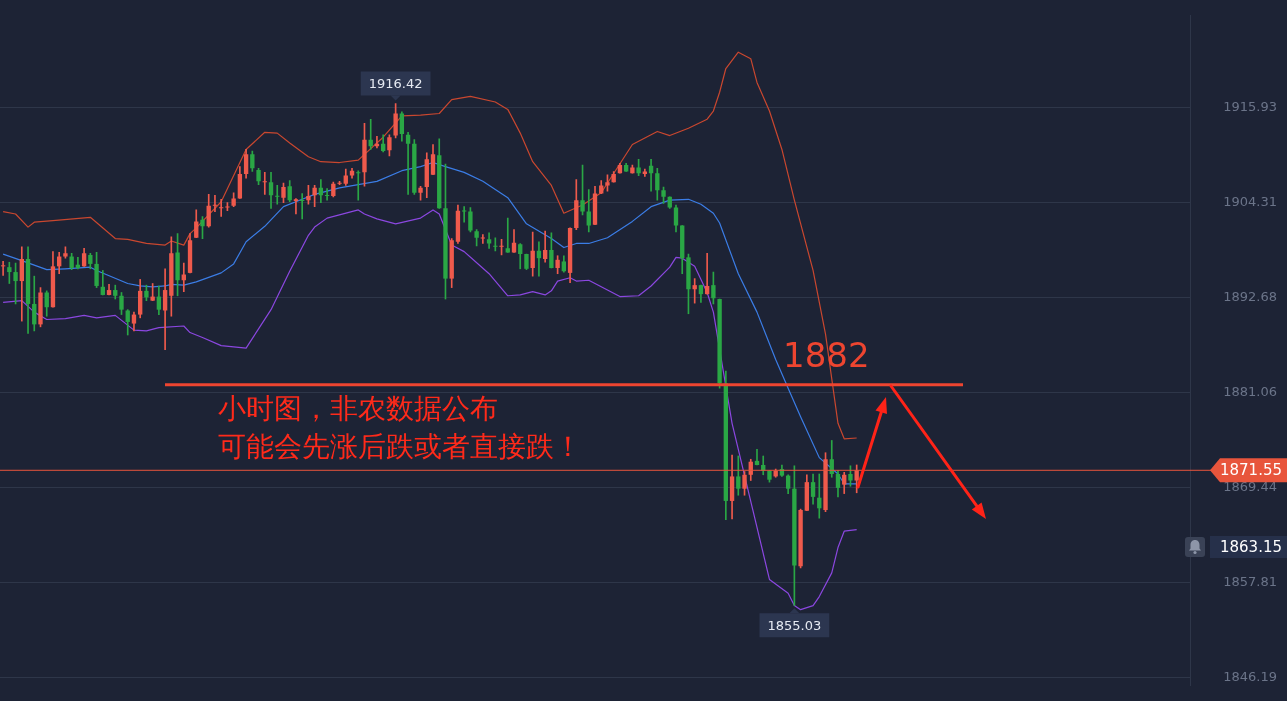 This screenshot has width=1287, height=701. What do you see at coordinates (1250, 106) in the screenshot?
I see `y-tick-label: 1915.93` at bounding box center [1250, 106].